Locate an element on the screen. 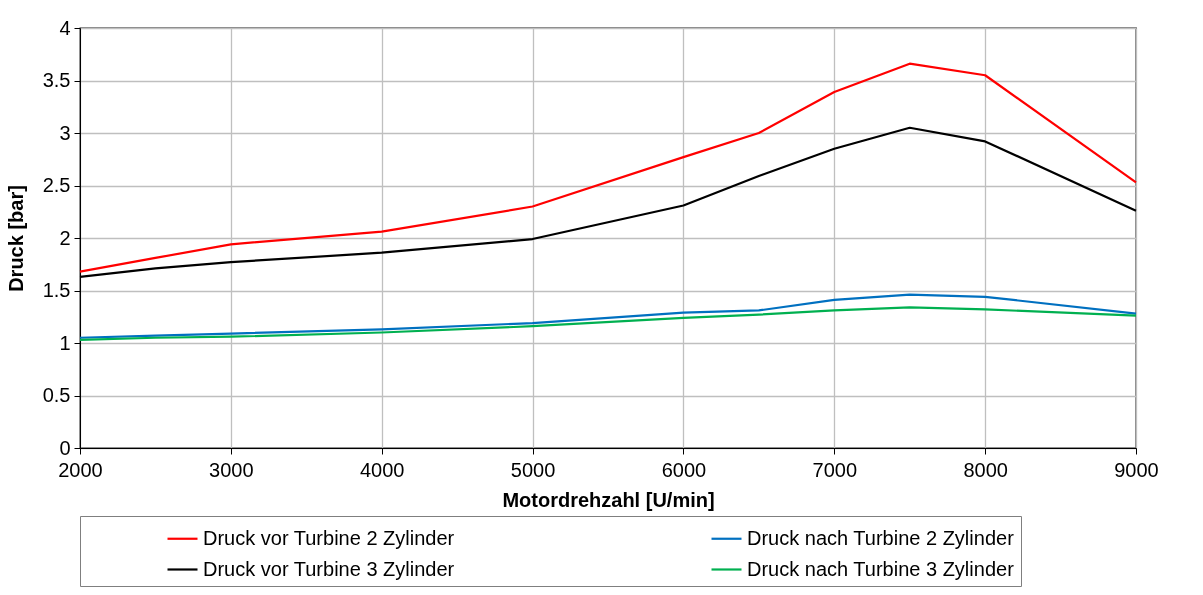  y-tick-label: 0.5 is located at coordinates (56, 395).